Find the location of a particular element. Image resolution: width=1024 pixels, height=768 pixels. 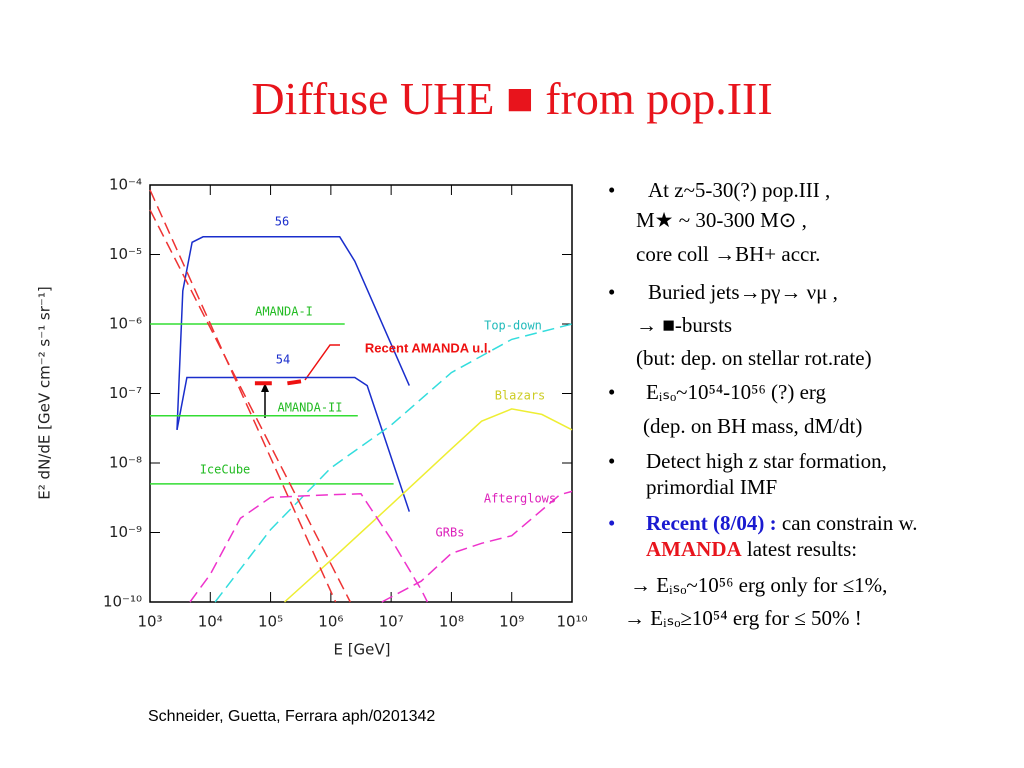

x-tick-label: 10⁴ is located at coordinates (210, 622).